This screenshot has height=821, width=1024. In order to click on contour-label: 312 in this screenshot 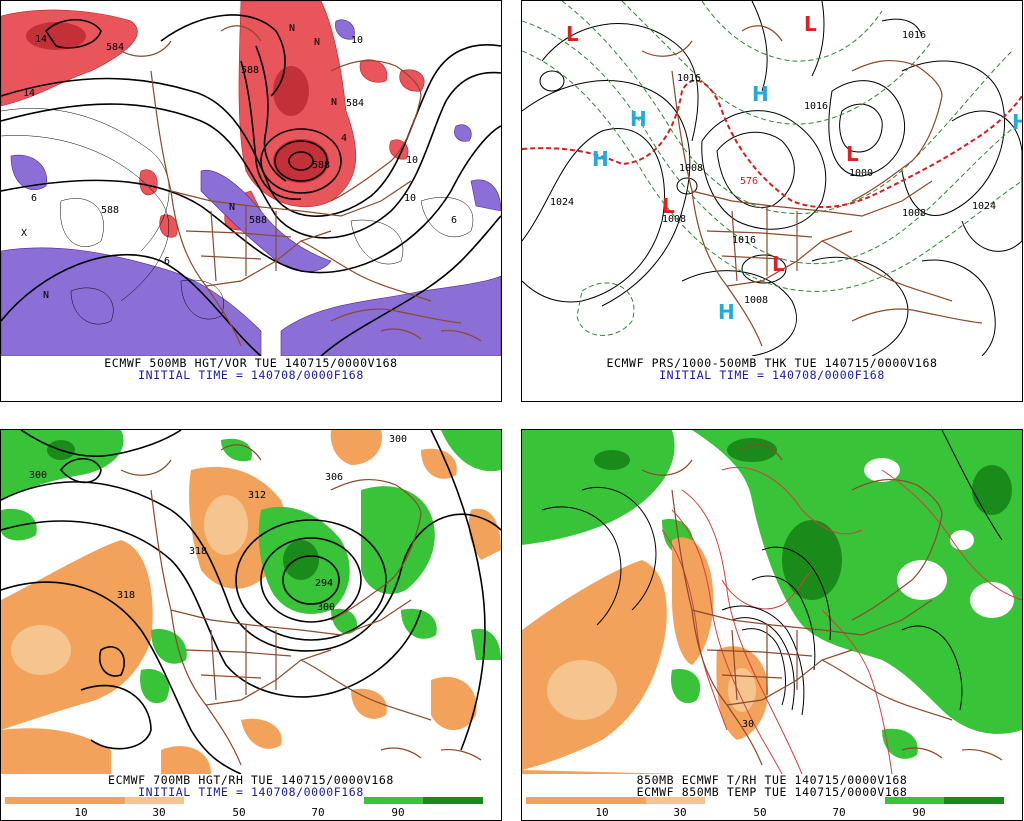, I will do `click(257, 495)`.